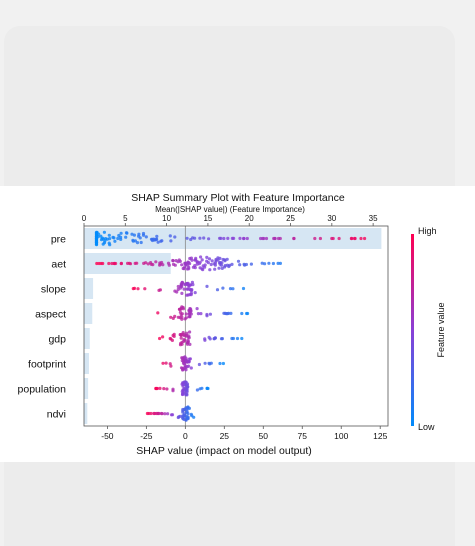 The image size is (475, 546). What do you see at coordinates (264, 436) in the screenshot?
I see `x-tick-label: 50` at bounding box center [264, 436].